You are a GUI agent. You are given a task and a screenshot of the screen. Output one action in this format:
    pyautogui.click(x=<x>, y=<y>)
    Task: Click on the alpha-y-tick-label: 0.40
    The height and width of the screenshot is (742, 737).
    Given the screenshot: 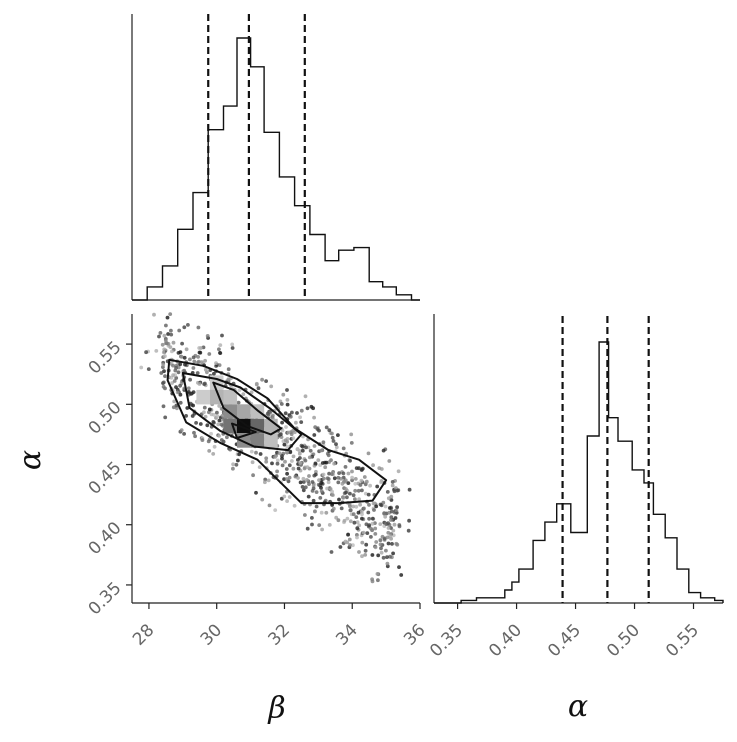 What is the action you would take?
    pyautogui.click(x=105, y=538)
    